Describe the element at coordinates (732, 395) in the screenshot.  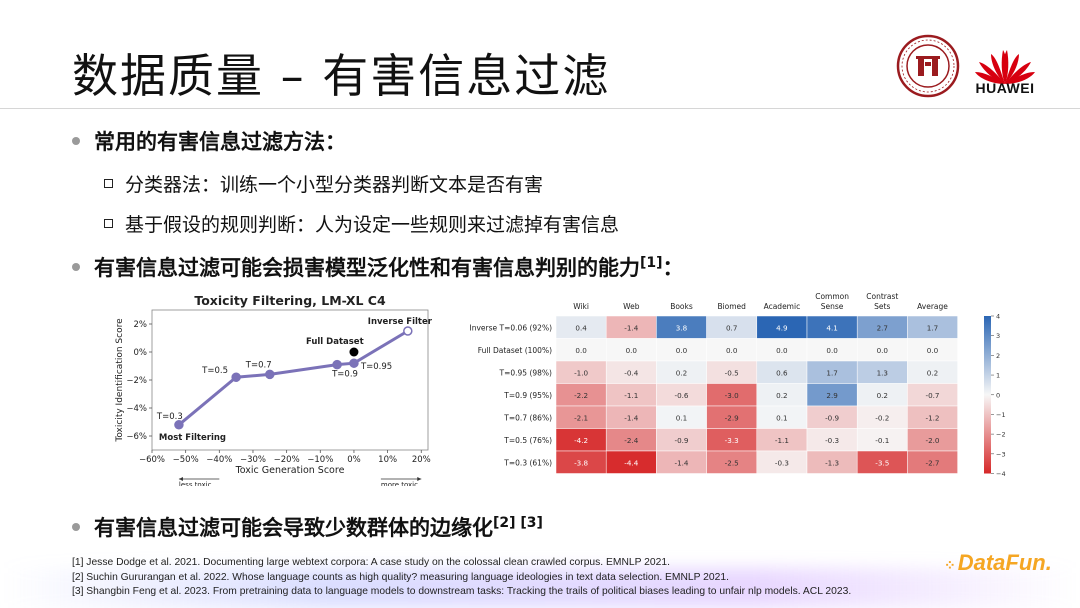
I see `cell-value: -3.0` at that location.